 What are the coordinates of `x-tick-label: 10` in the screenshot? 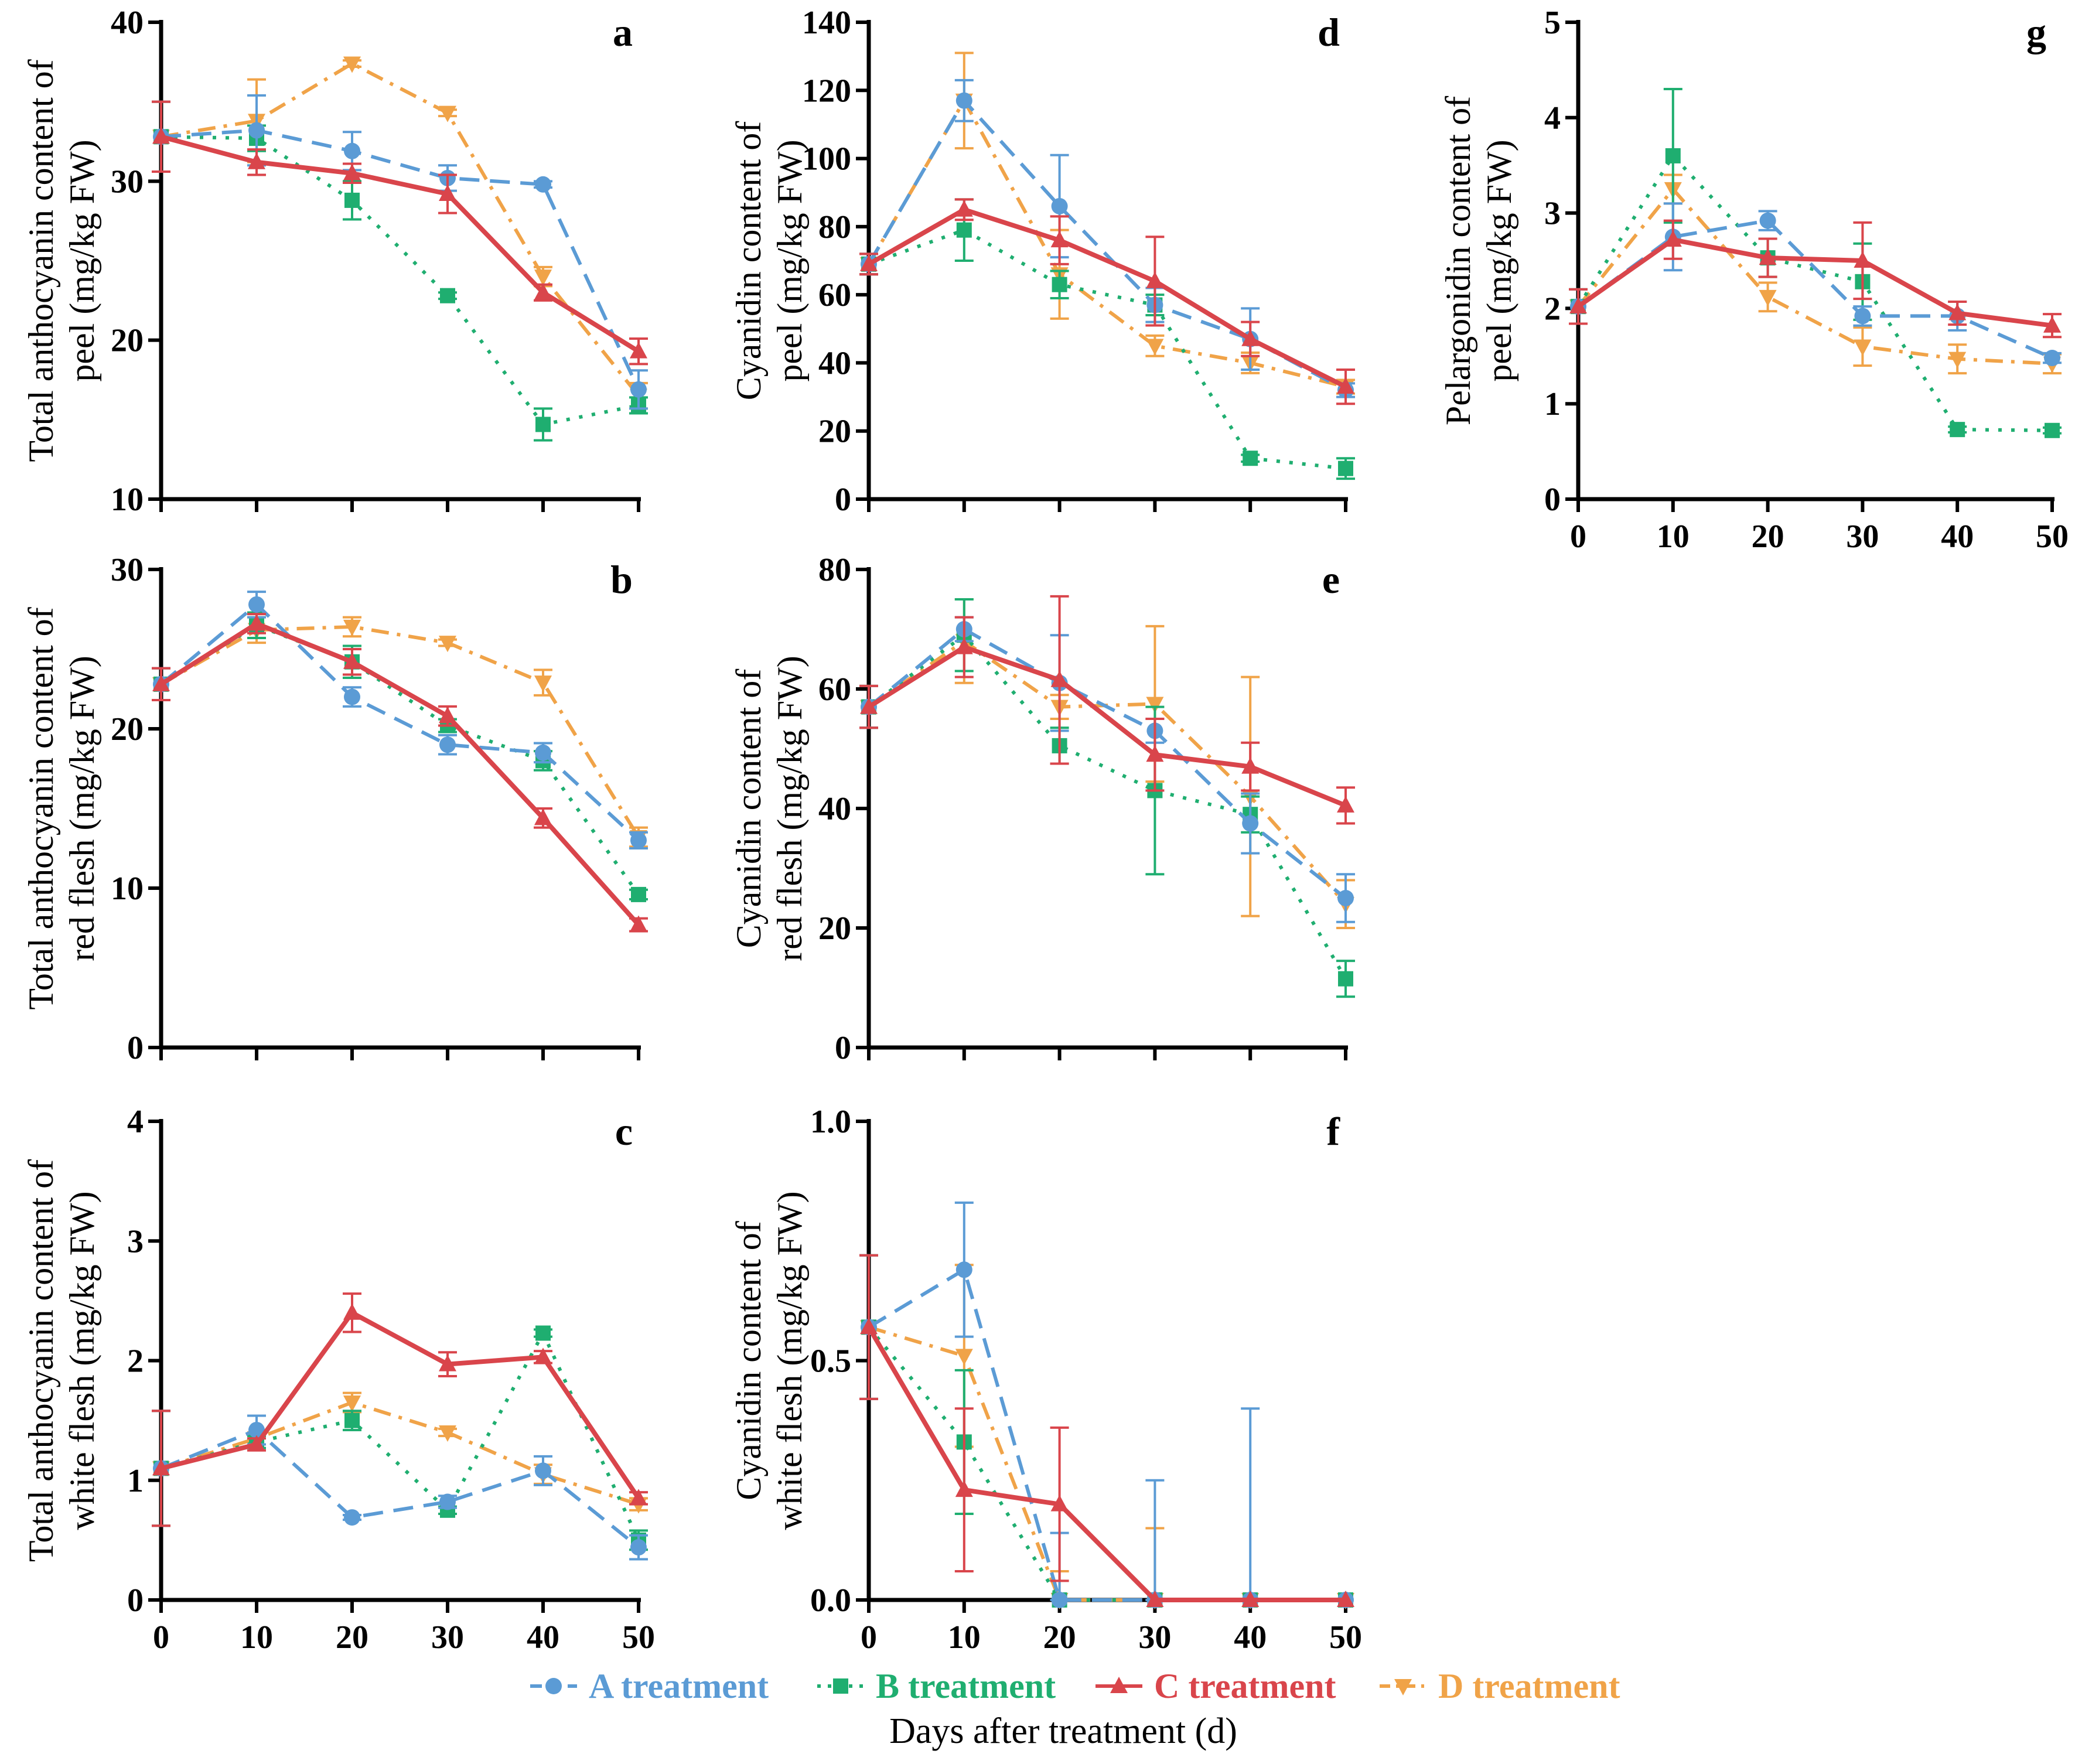 It's located at (964, 1637).